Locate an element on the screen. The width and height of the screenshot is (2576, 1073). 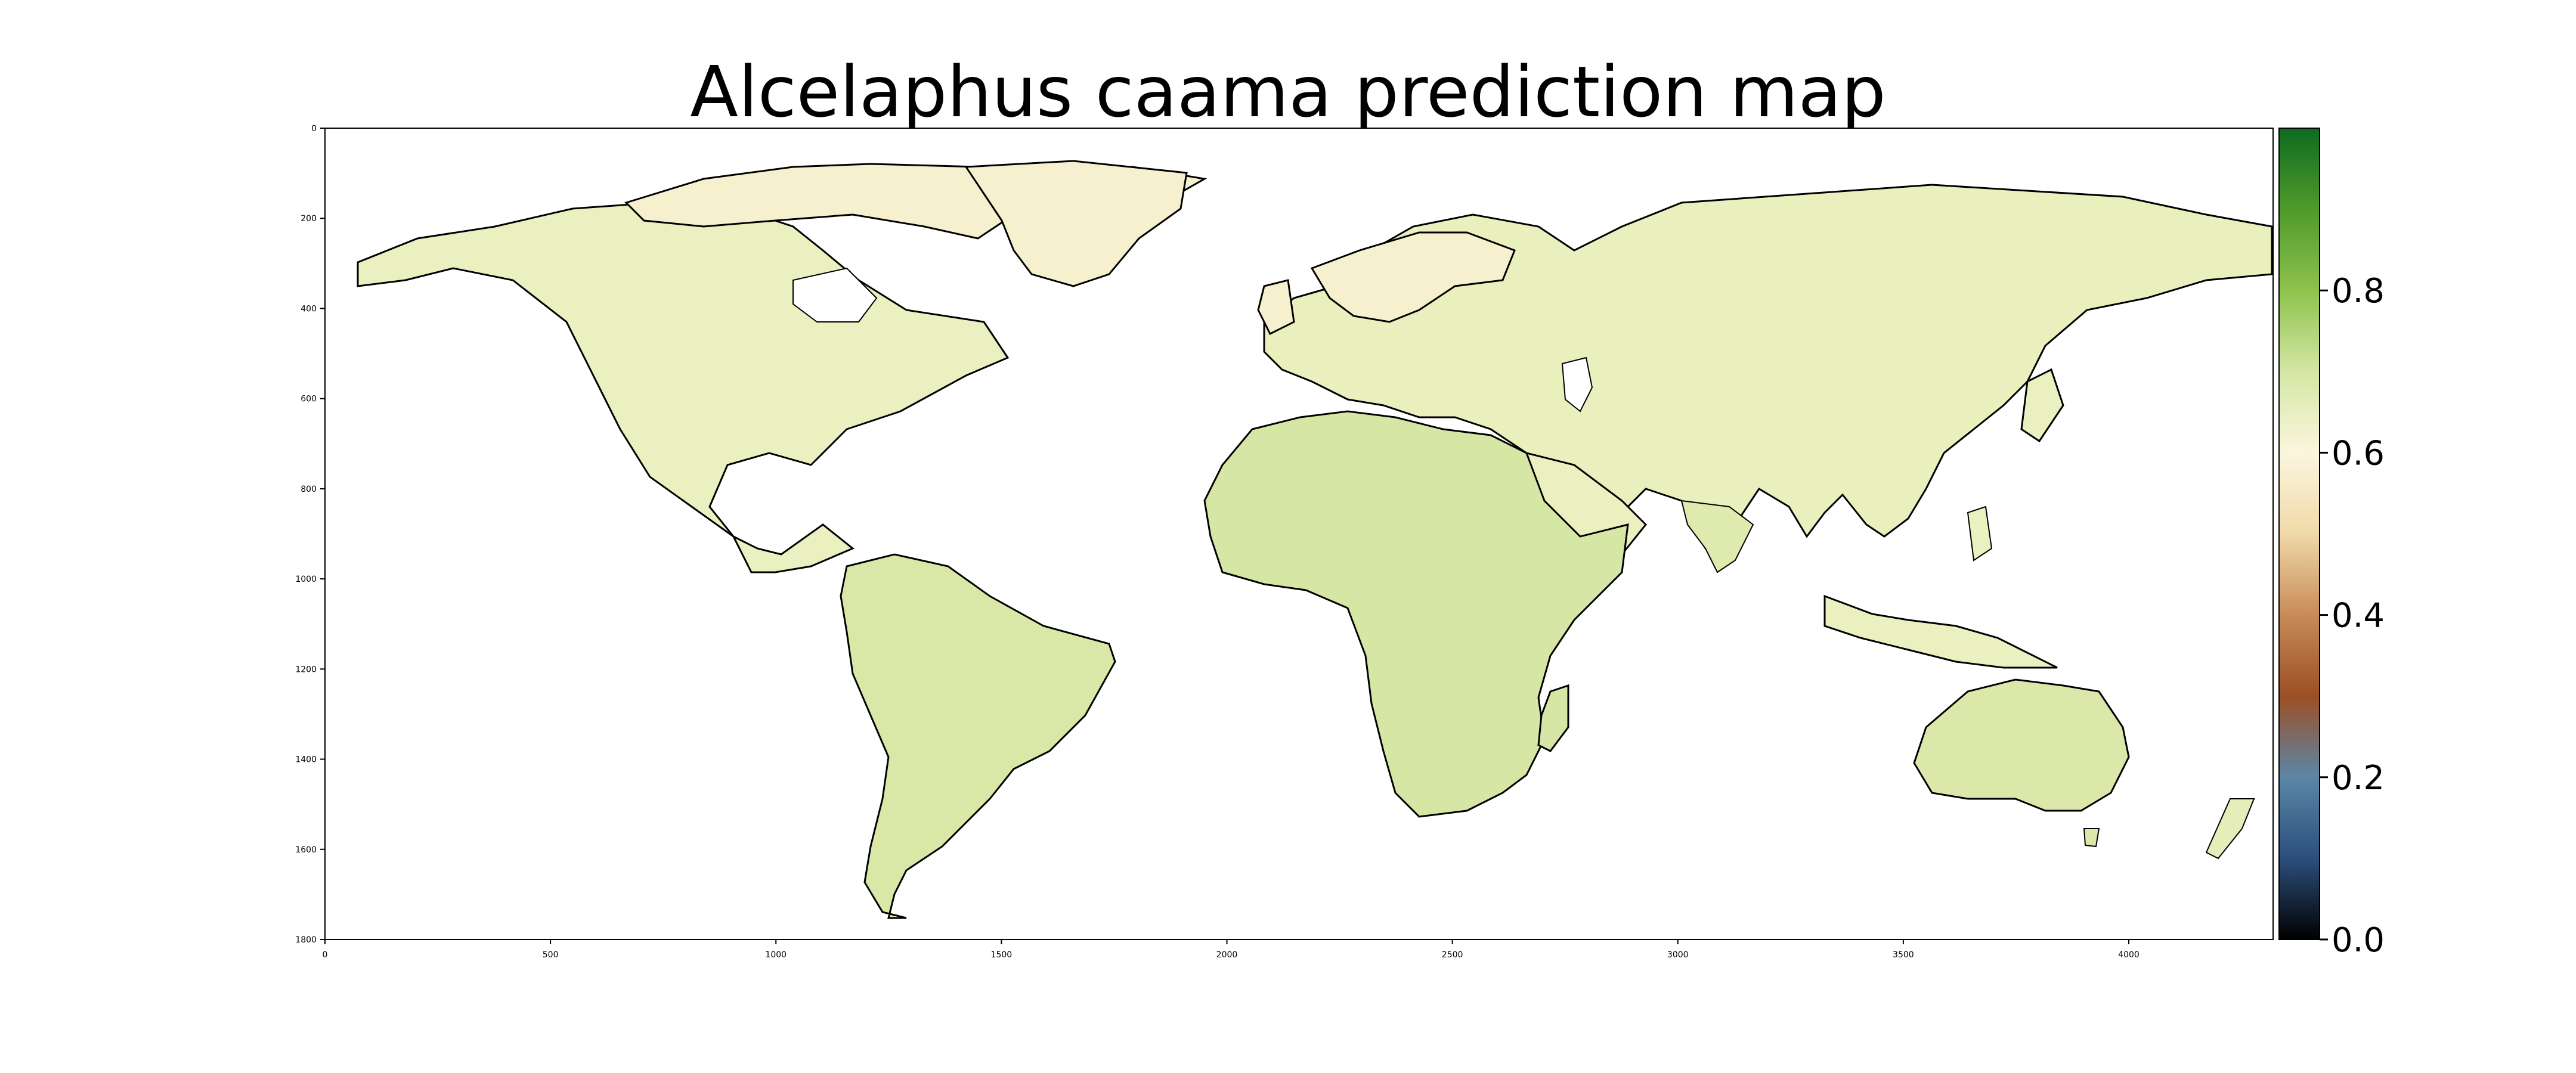
x-tick-label: 3000 is located at coordinates (1678, 955).